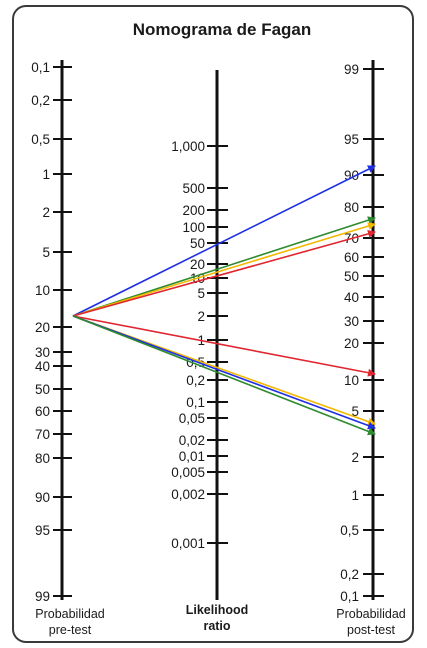  Describe the element at coordinates (46, 252) in the screenshot. I see `pretest-tick-label: 5` at that location.